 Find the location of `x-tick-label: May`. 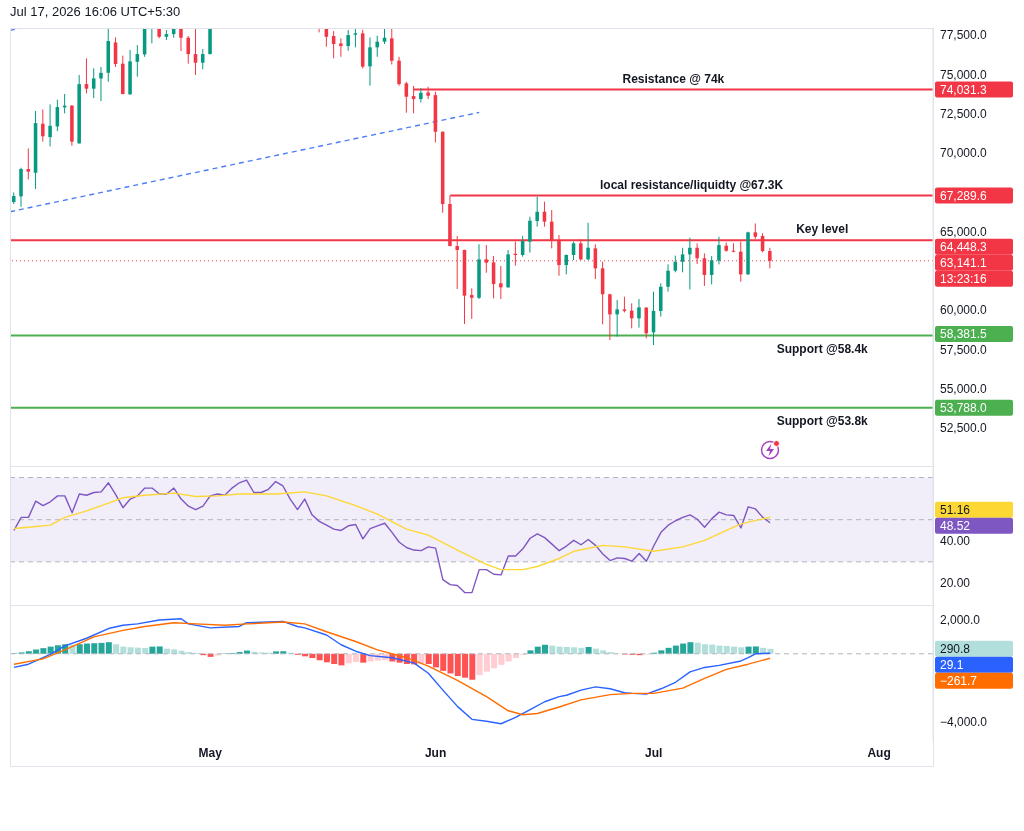

x-tick-label: May is located at coordinates (210, 752).